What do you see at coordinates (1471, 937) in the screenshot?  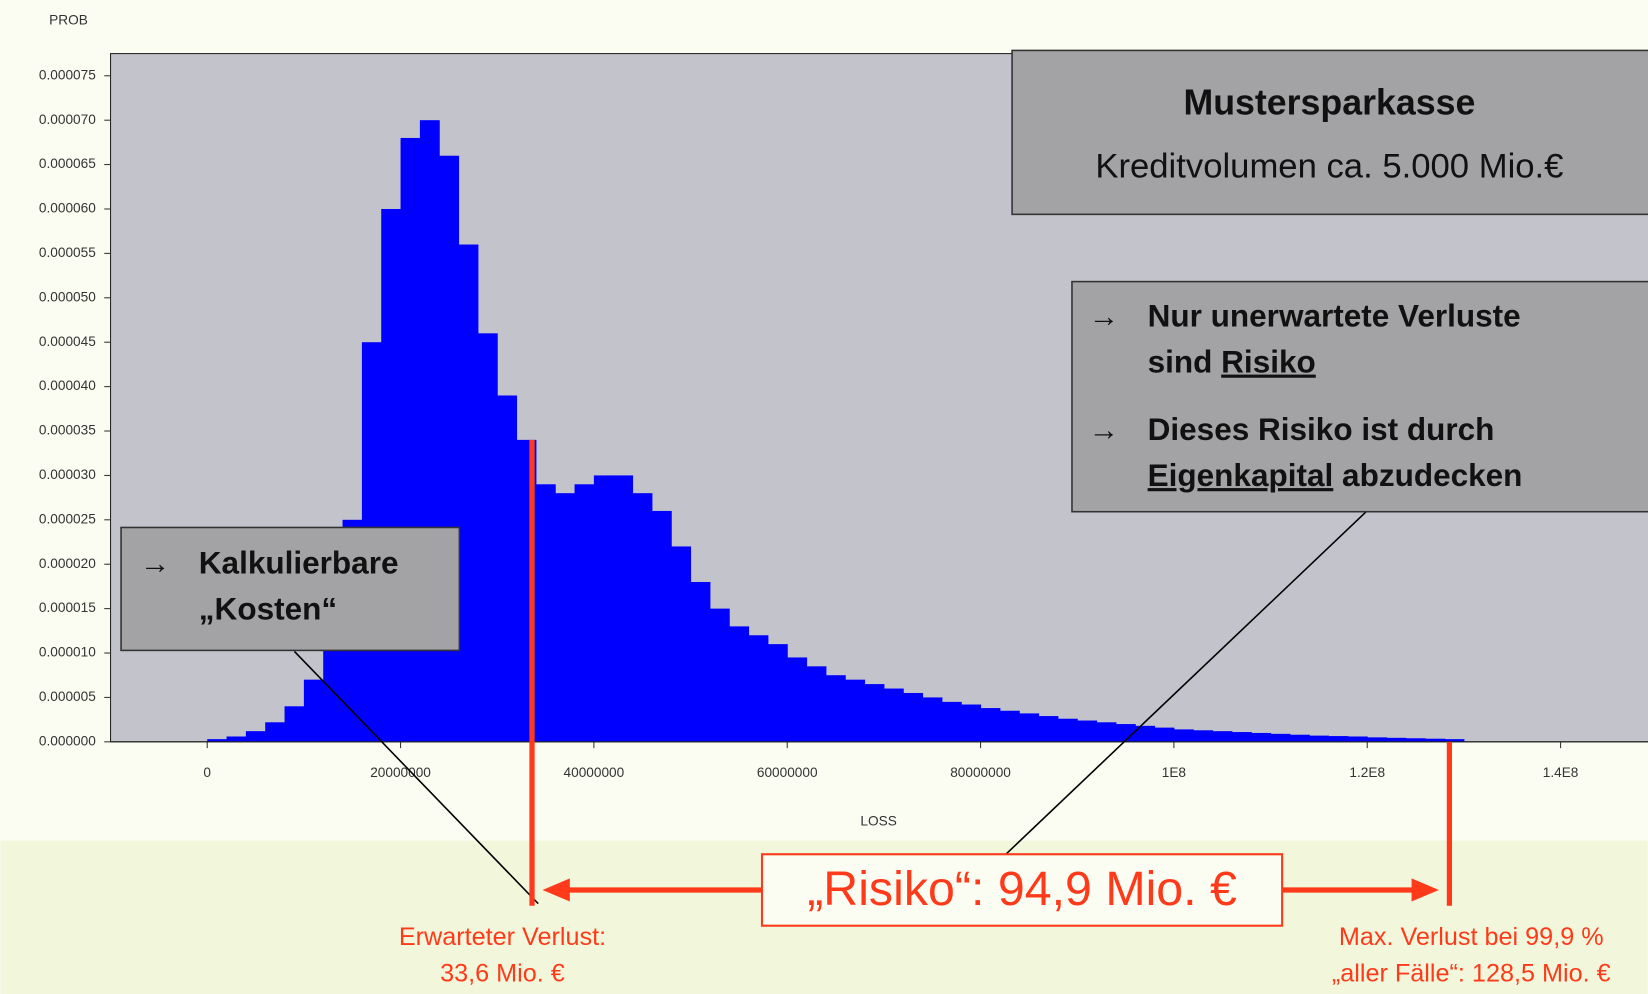 I see `marker-label: Max. Verlust bei 99,9 %` at bounding box center [1471, 937].